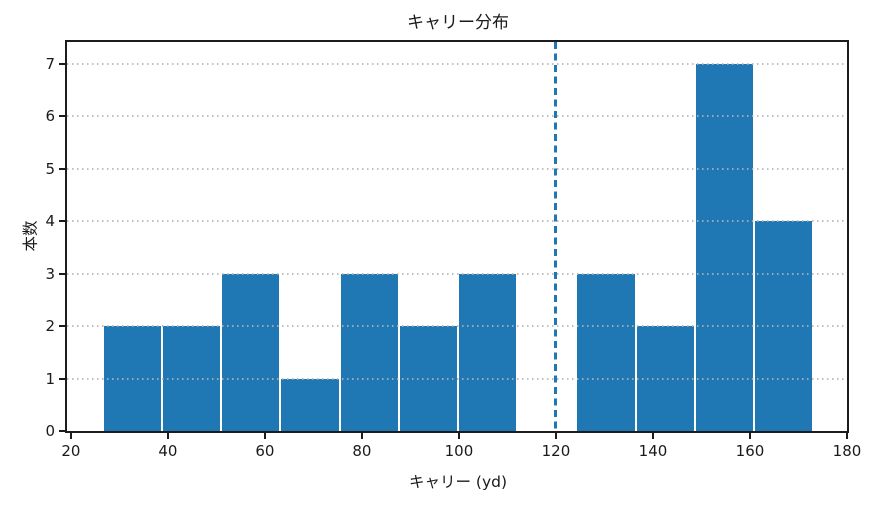  Describe the element at coordinates (458, 482) in the screenshot. I see `x-axis-label: キャリー (yd)` at that location.